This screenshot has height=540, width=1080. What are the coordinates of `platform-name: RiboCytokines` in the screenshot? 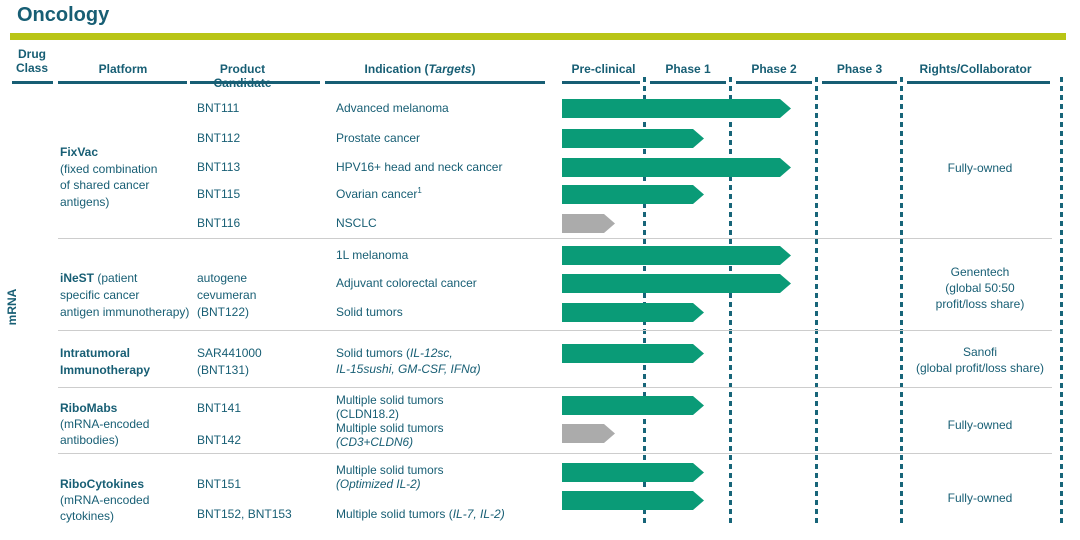 It's located at (102, 484).